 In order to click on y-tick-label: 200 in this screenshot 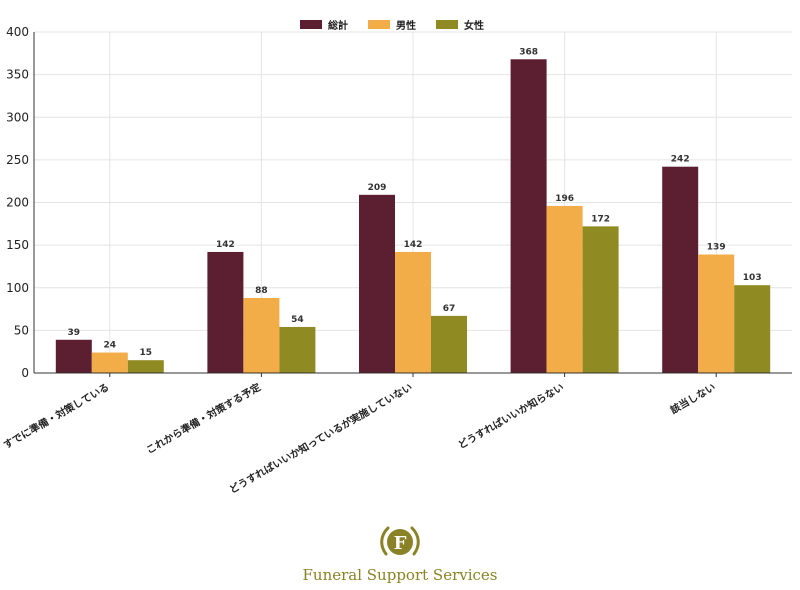, I will do `click(17, 203)`.